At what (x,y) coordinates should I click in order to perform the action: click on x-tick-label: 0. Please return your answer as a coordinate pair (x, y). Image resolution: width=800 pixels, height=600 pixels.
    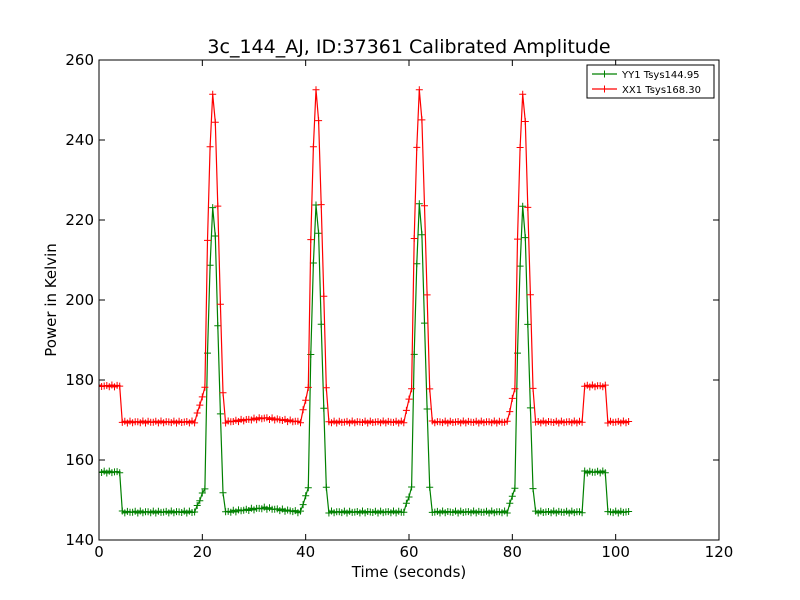
    Looking at the image, I should click on (99, 552).